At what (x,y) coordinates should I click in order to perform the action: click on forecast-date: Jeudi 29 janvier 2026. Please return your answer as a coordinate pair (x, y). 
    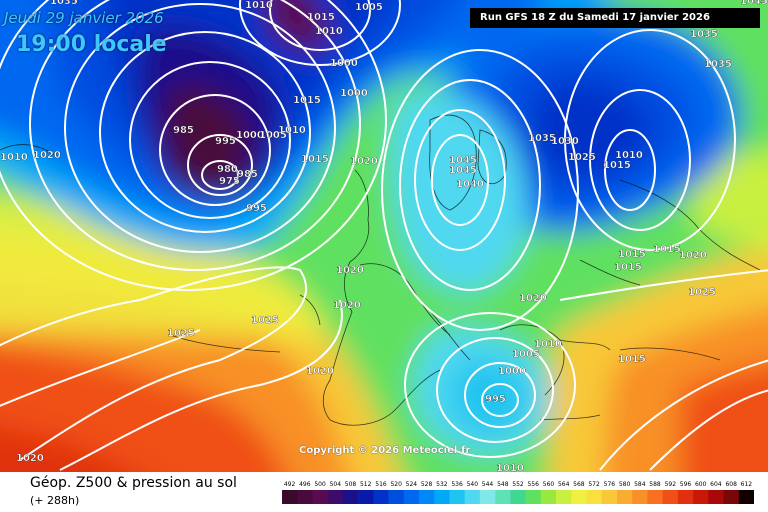
    Looking at the image, I should click on (84, 18).